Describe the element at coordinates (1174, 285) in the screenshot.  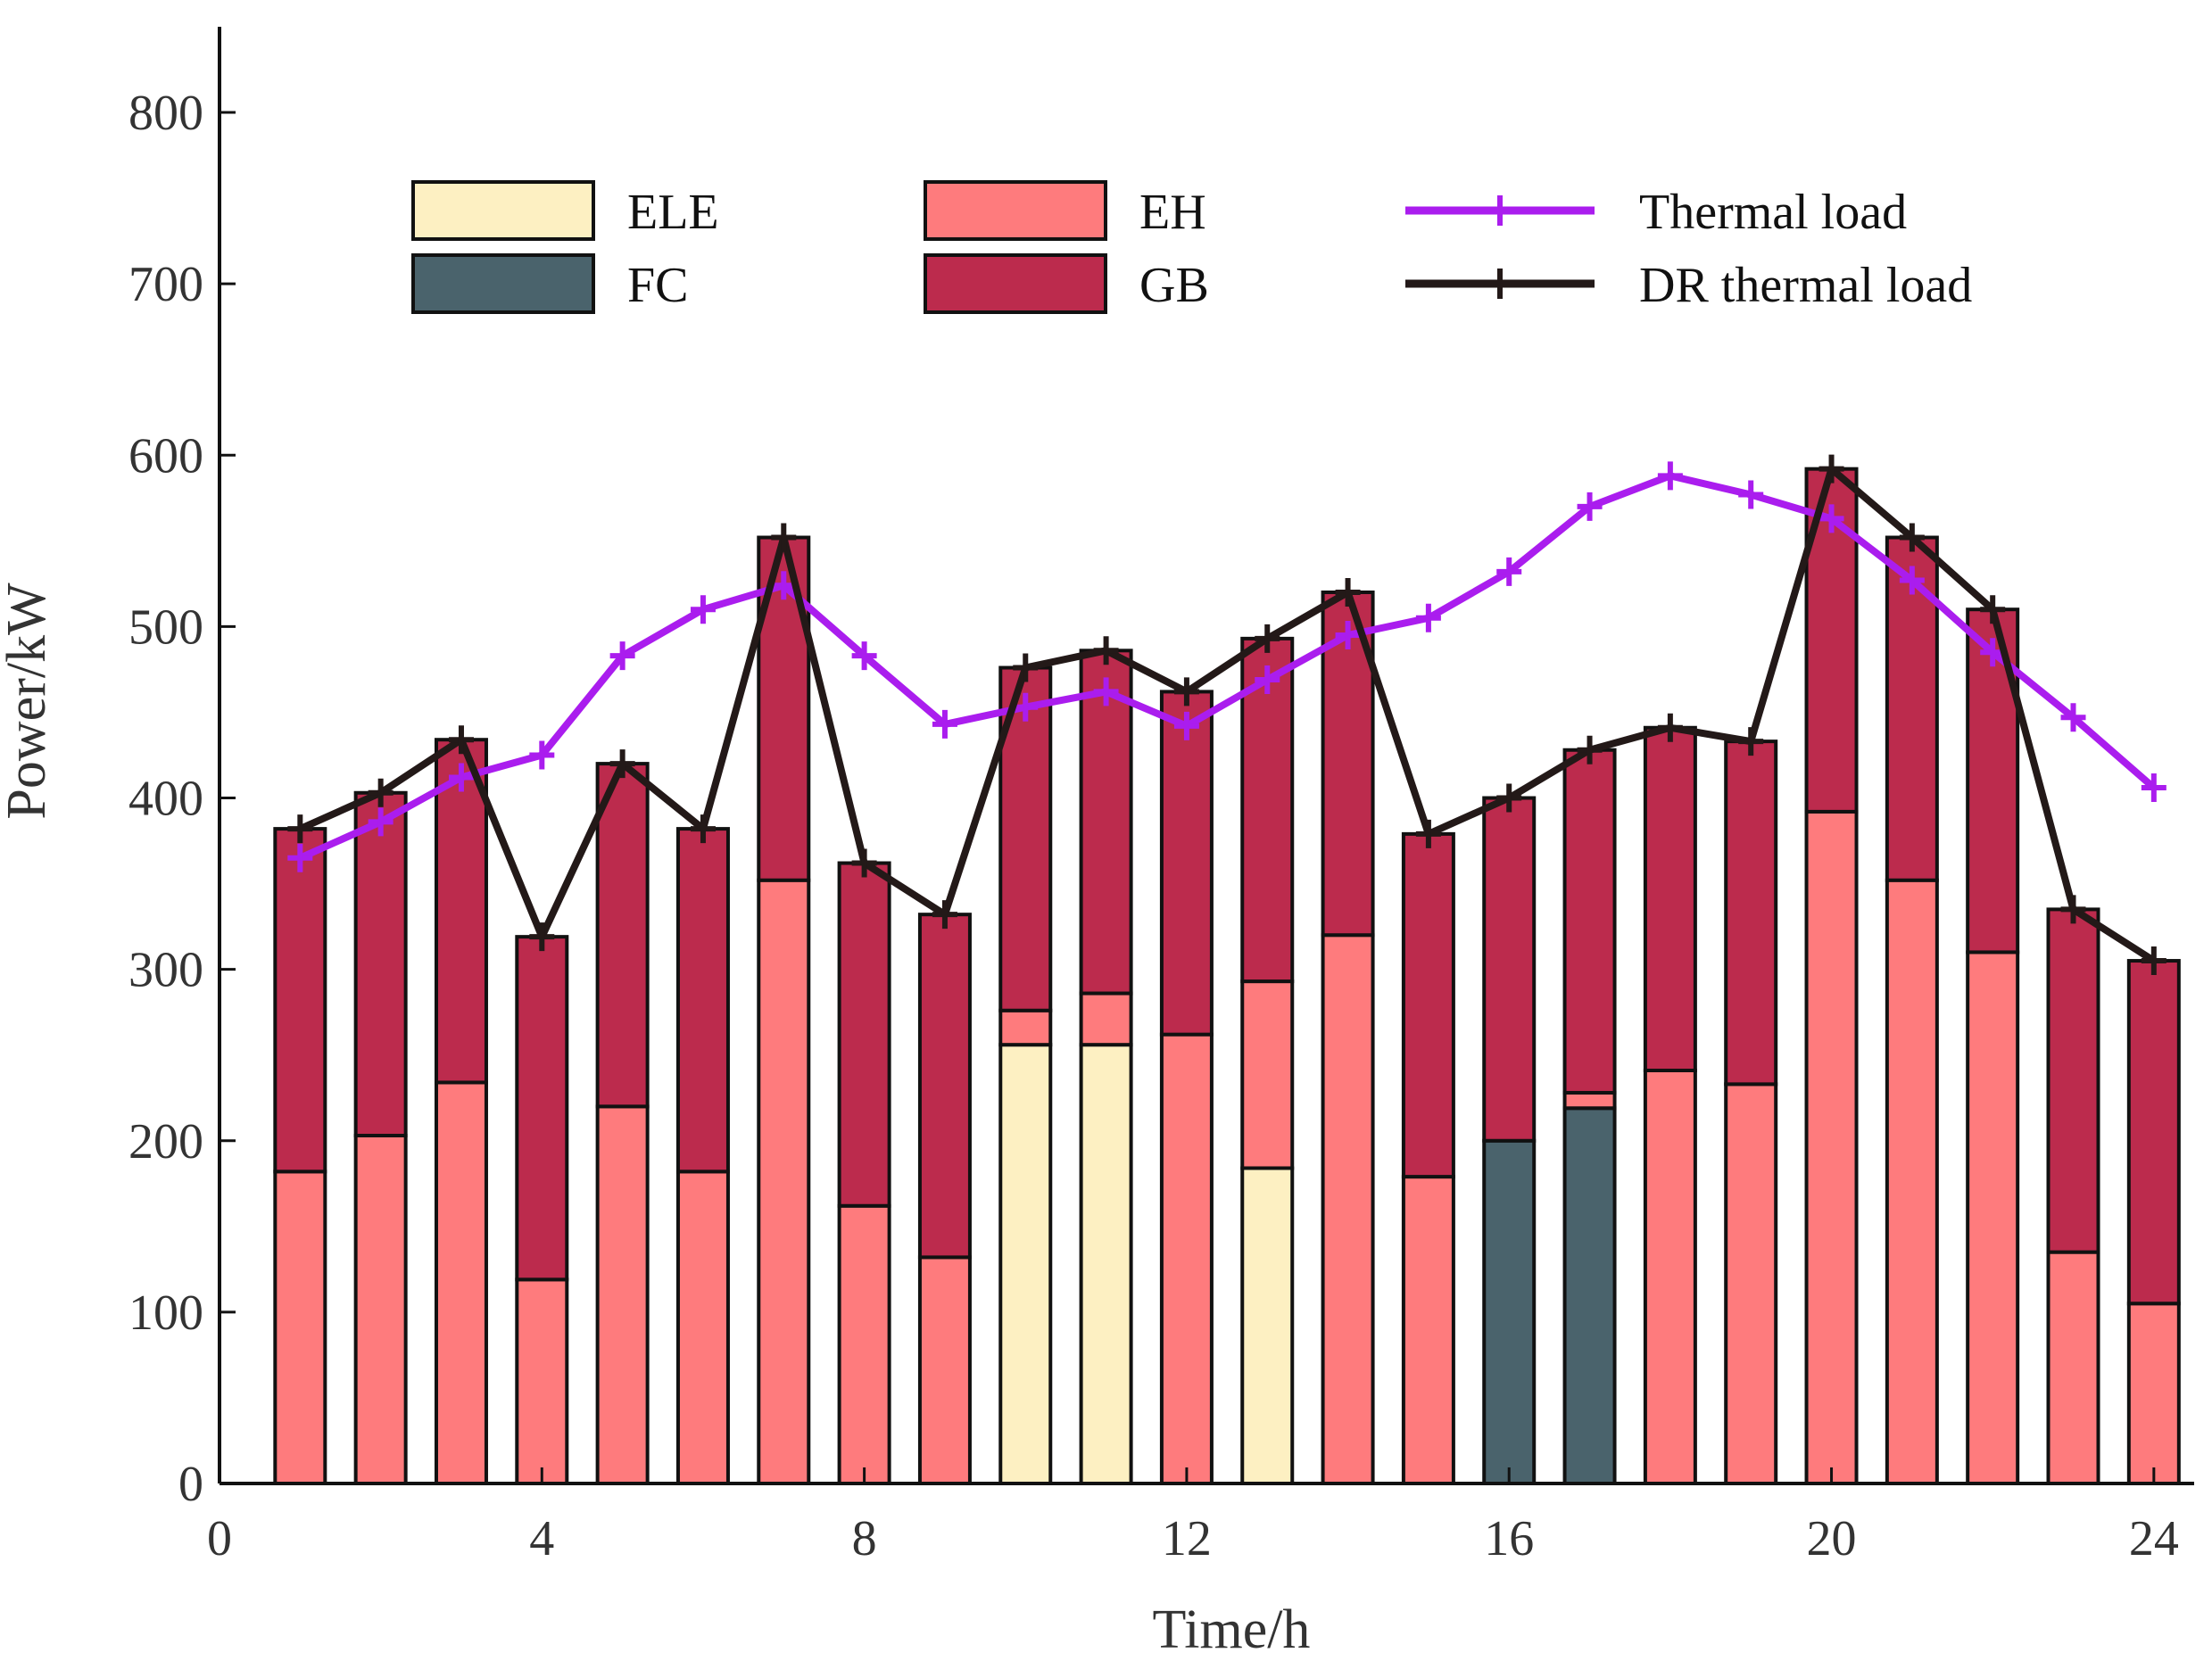
I see `legend-label: GB` at that location.